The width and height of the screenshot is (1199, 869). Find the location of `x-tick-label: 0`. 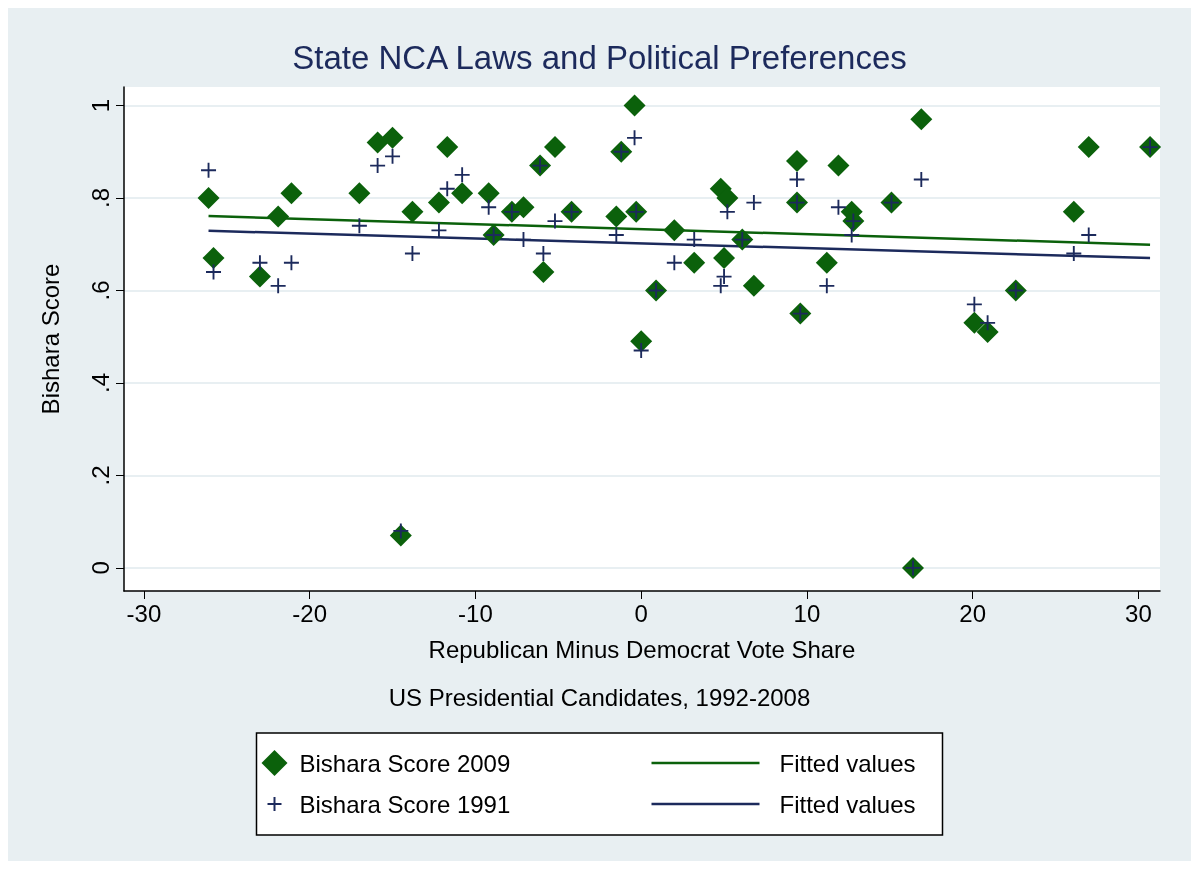

x-tick-label: 0 is located at coordinates (641, 613).